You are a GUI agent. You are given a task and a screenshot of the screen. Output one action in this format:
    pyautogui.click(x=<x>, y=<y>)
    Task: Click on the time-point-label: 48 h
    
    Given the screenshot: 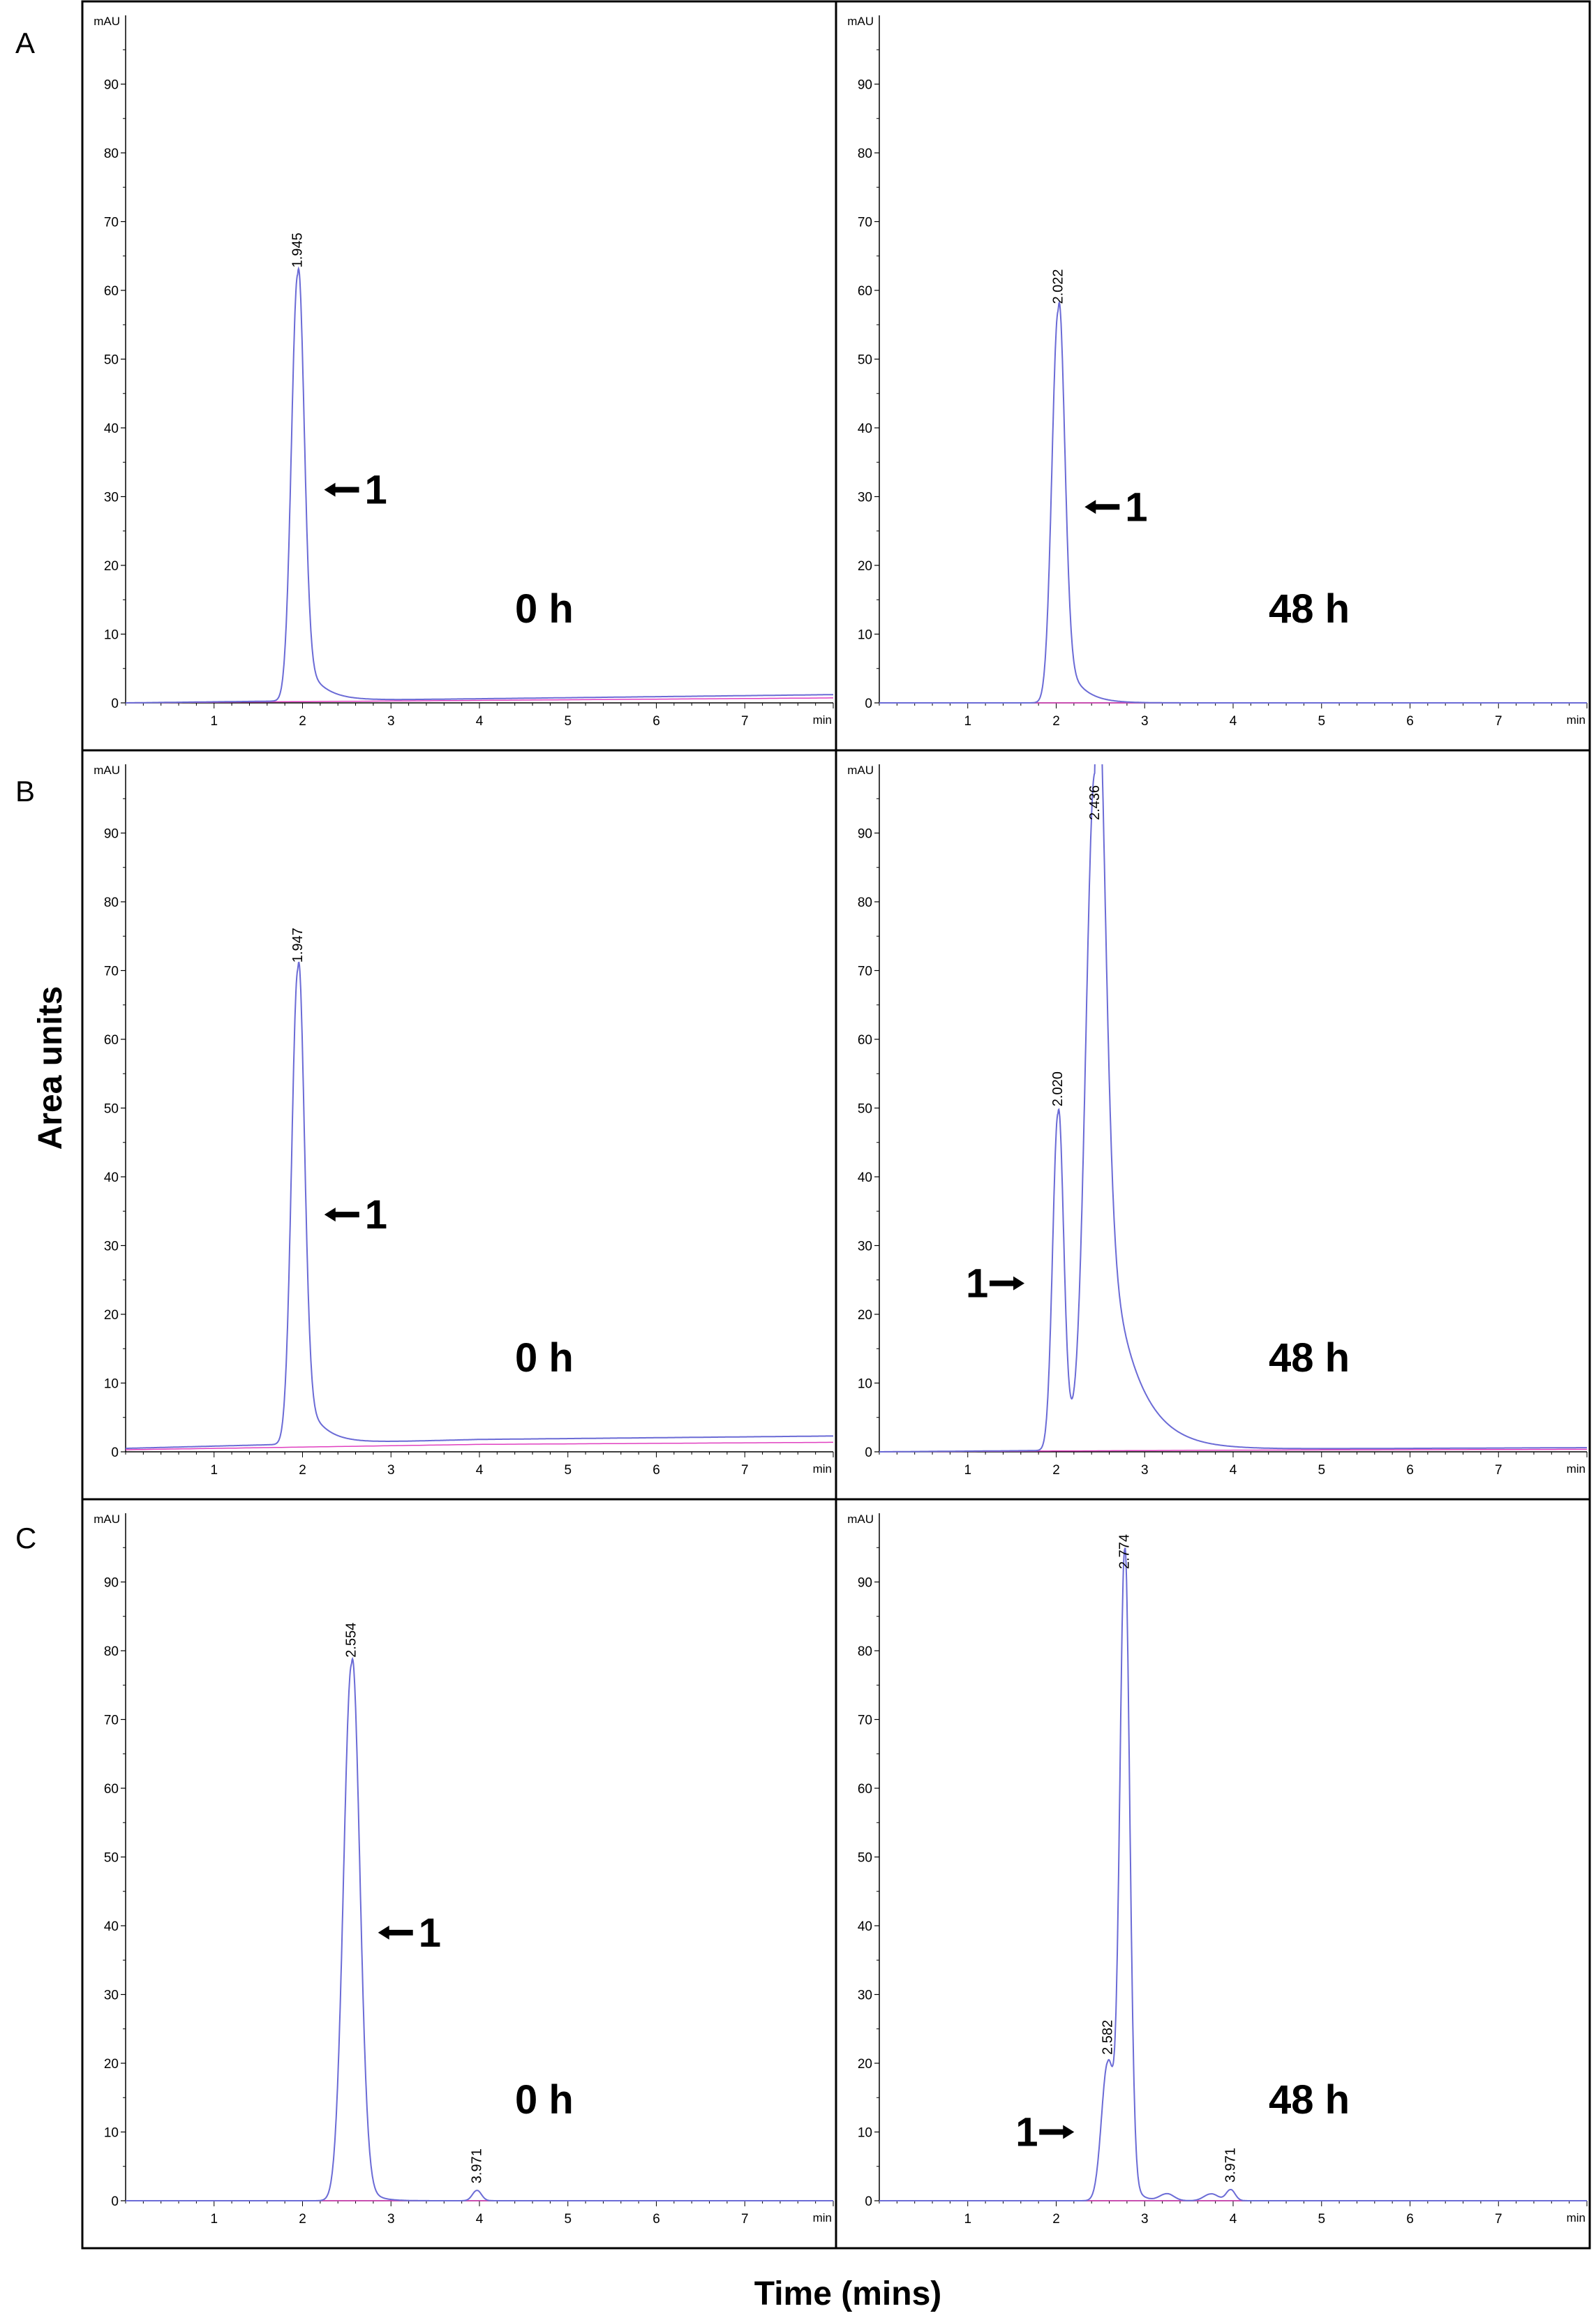 What is the action you would take?
    pyautogui.click(x=1309, y=609)
    